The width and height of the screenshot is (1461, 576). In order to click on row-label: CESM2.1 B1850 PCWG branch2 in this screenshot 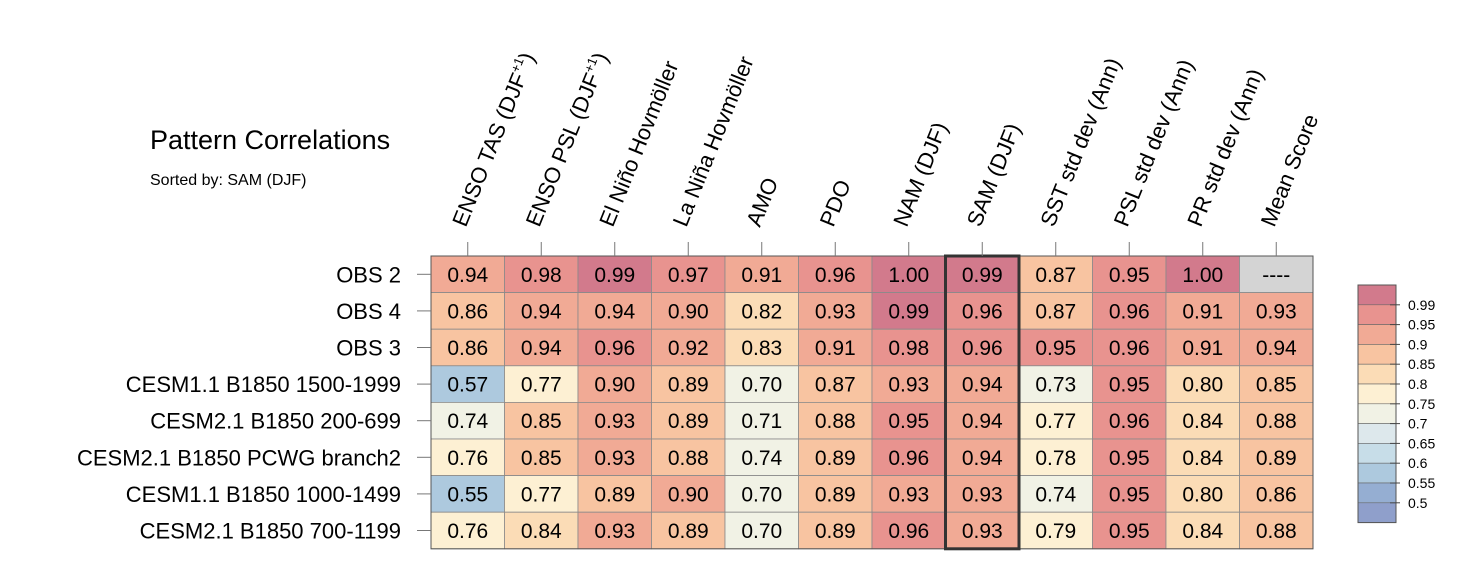, I will do `click(239, 457)`.